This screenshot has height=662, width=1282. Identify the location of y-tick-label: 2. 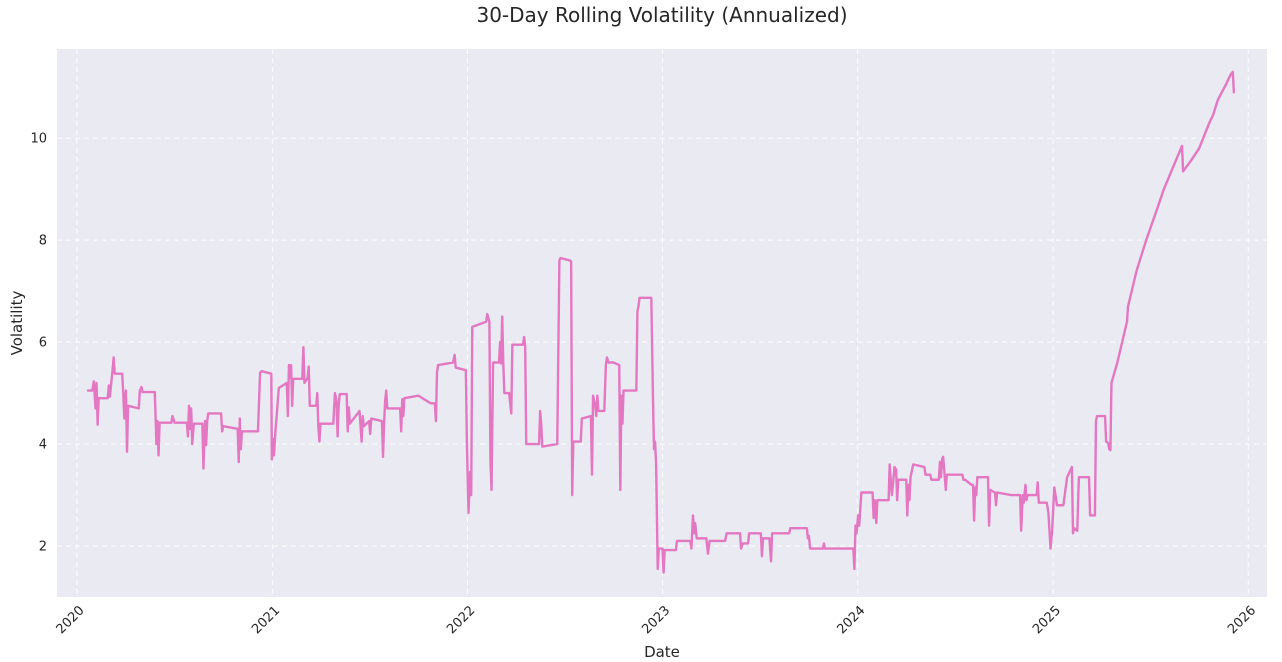
(43, 547).